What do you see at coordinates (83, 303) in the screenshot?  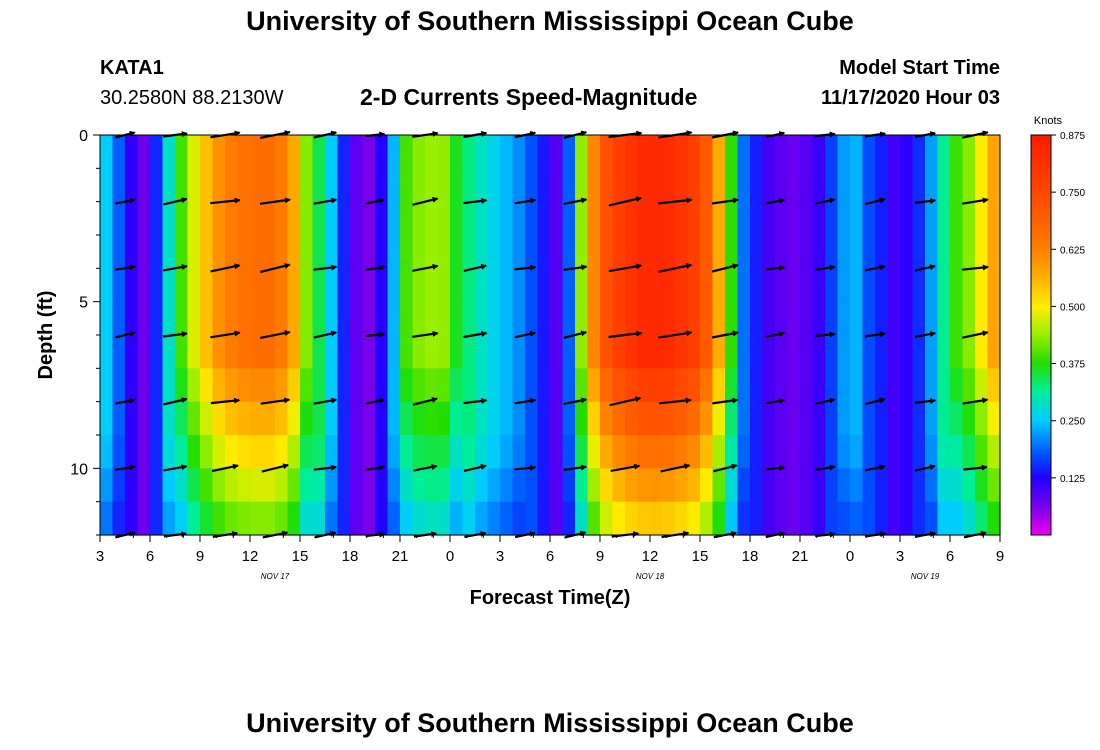 I see `y-tick-label: 5` at bounding box center [83, 303].